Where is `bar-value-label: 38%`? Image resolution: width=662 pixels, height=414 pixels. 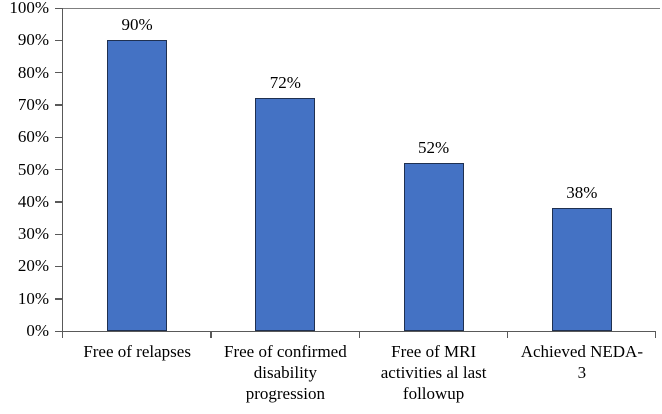
bar-value-label: 38% is located at coordinates (582, 193).